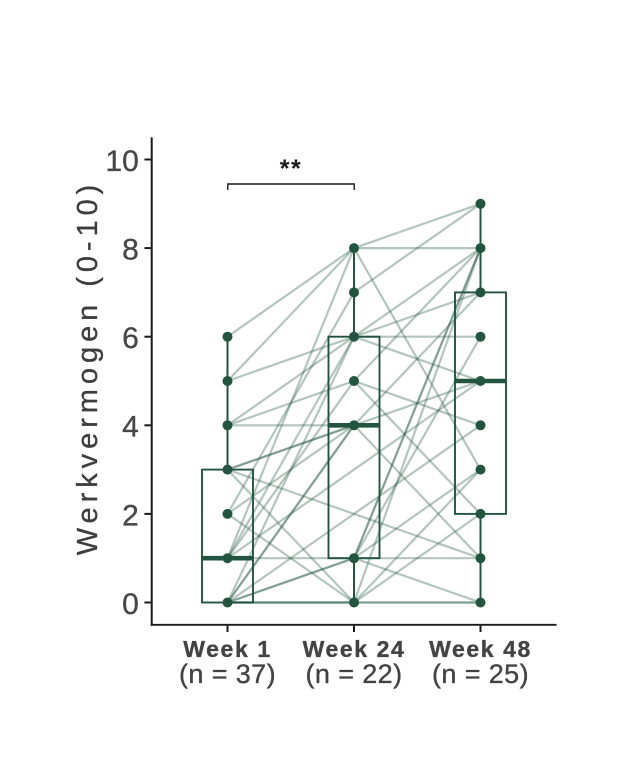 The height and width of the screenshot is (773, 633). What do you see at coordinates (130, 338) in the screenshot?
I see `svg-text: 6` at bounding box center [130, 338].